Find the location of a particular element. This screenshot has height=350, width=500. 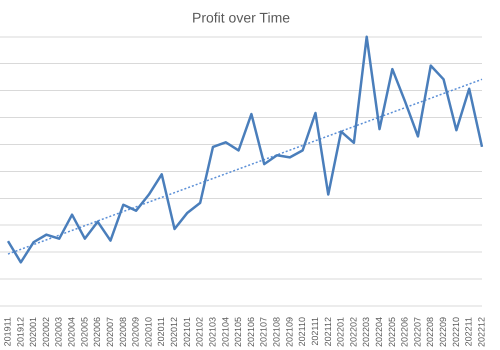

x-tick-label: 202112 is located at coordinates (327, 331).